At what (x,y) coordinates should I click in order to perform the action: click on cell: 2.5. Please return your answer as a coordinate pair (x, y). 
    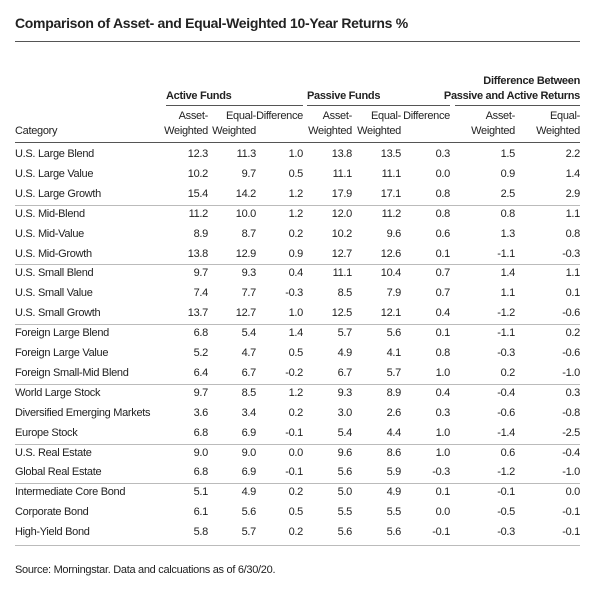
    Looking at the image, I should click on (508, 193).